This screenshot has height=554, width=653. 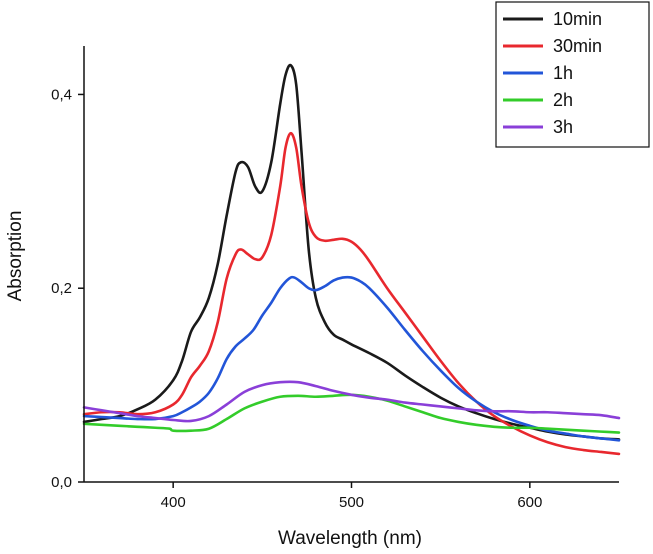 What do you see at coordinates (577, 19) in the screenshot?
I see `legend-label-10min: 10min` at bounding box center [577, 19].